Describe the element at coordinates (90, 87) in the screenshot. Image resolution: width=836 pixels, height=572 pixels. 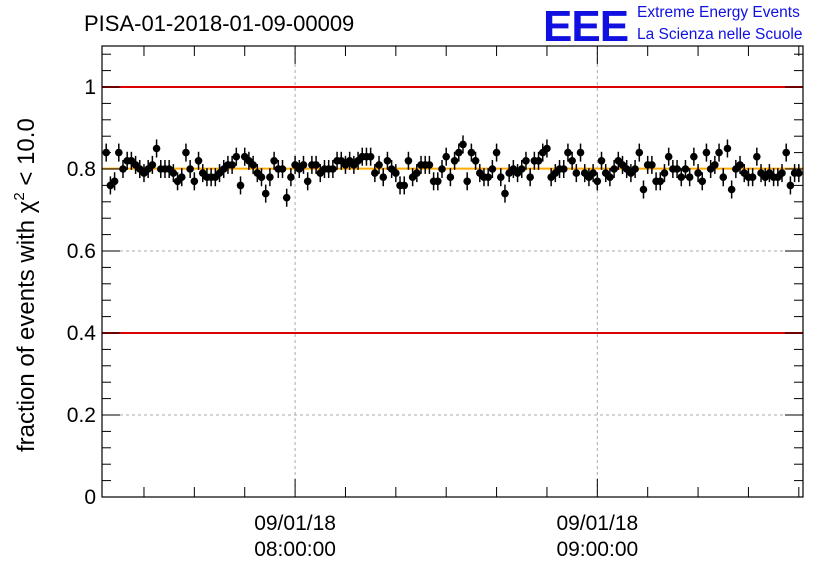
I see `y-tick-label-5: 1` at that location.